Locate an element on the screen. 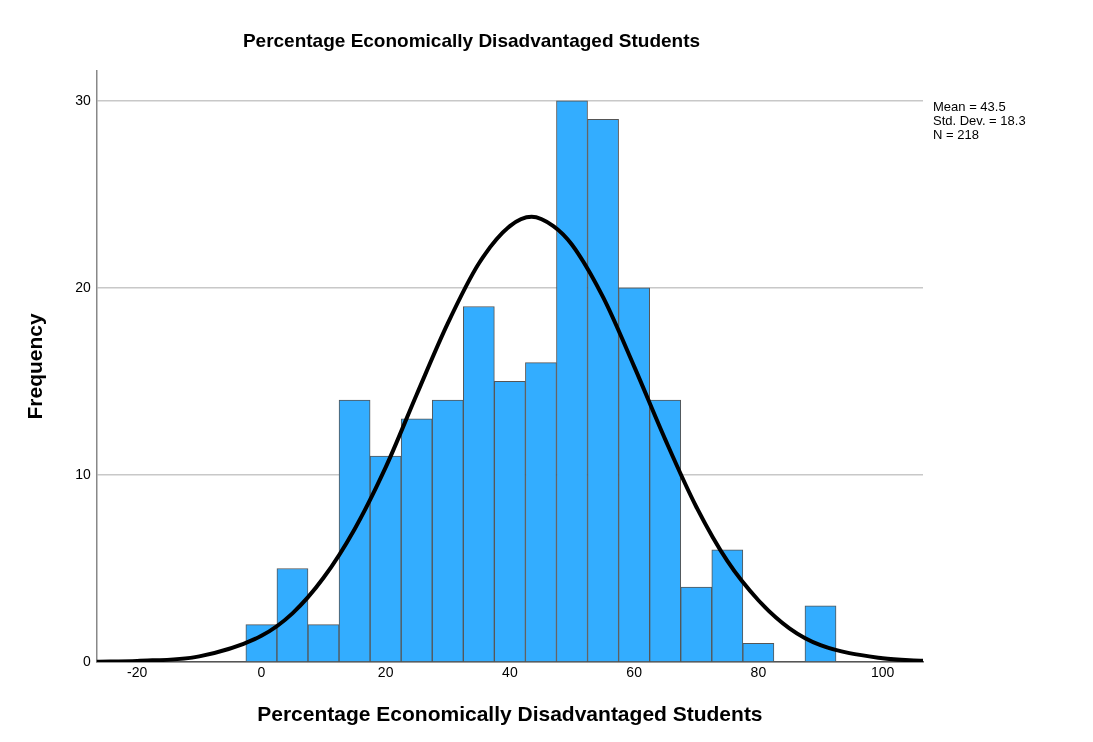 This screenshot has width=1093, height=742. x-tick-label: 80 is located at coordinates (758, 672).